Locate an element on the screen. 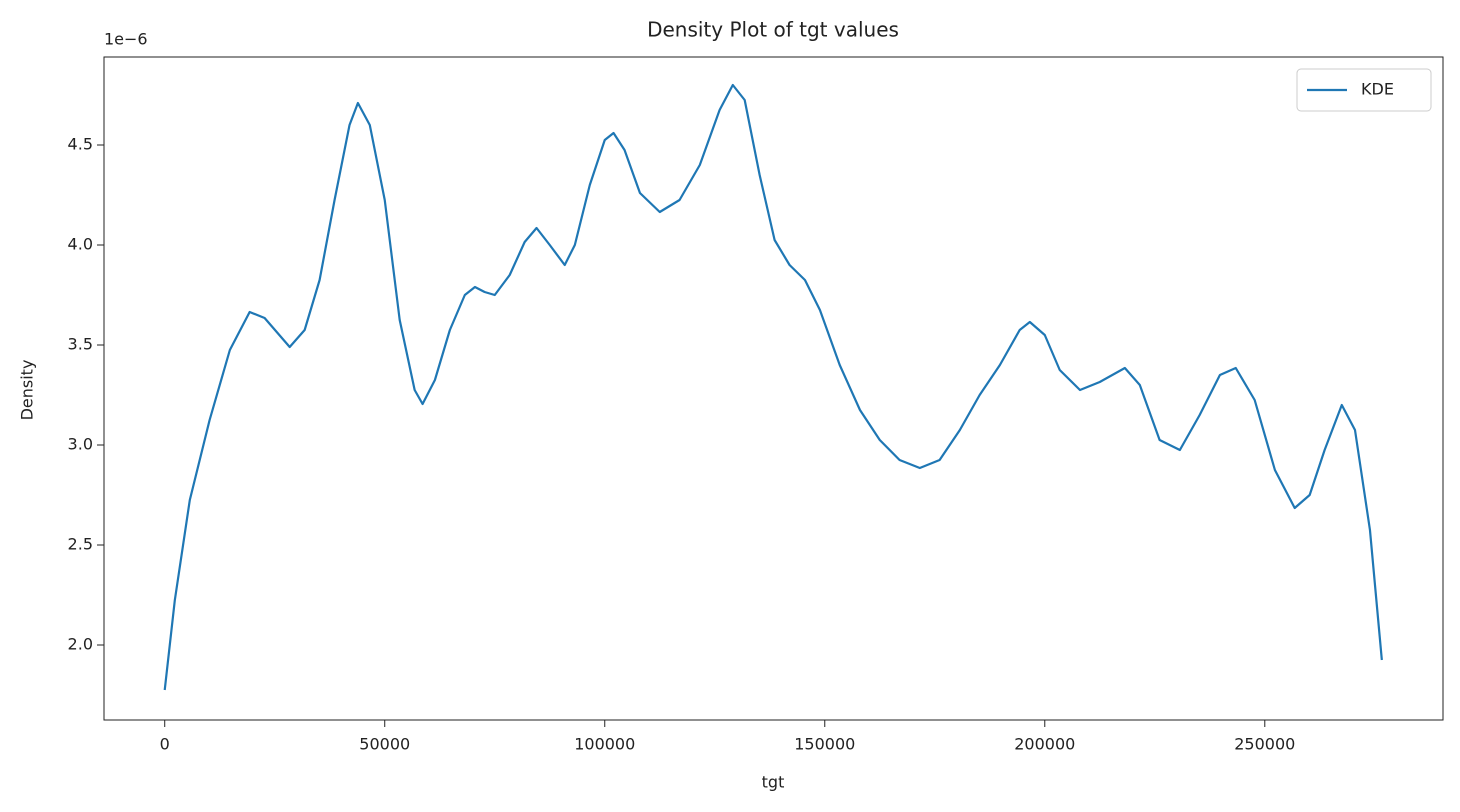 The image size is (1460, 812). x-tick-label: 0 is located at coordinates (165, 744).